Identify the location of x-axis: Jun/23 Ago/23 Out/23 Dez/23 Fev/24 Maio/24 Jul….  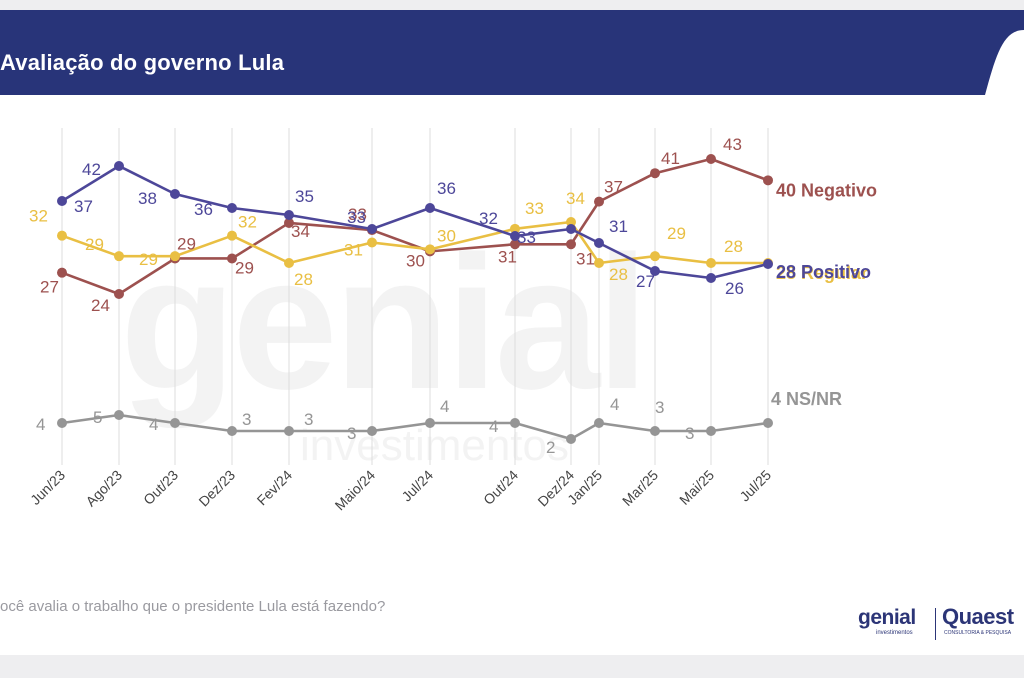
(400, 490).